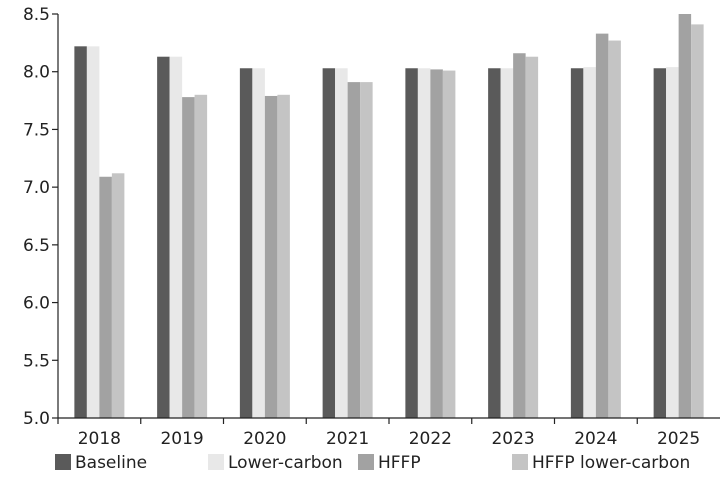 Image resolution: width=723 pixels, height=486 pixels. I want to click on legend-label-lower-carbon: Lower-carbon, so click(285, 463).